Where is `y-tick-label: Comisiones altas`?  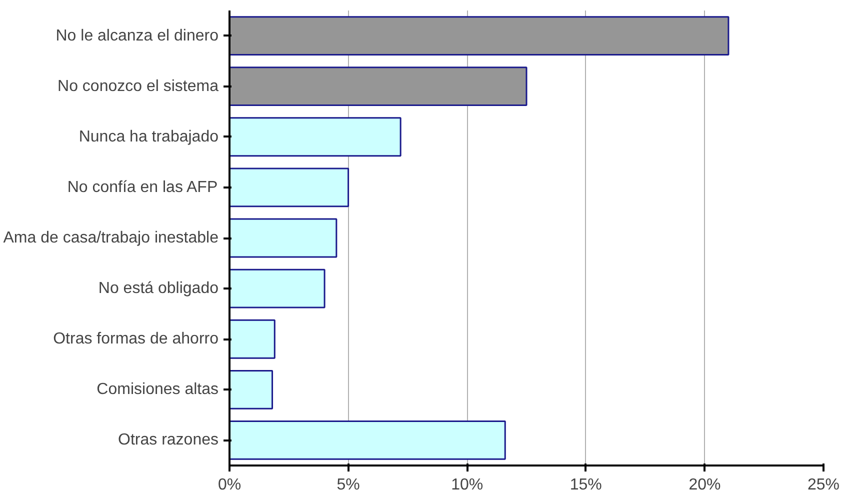 y-tick-label: Comisiones altas is located at coordinates (157, 389).